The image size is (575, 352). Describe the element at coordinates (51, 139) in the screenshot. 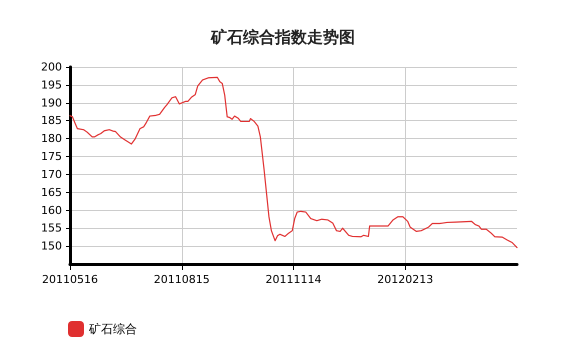

I see `y-tick-label: 180` at that location.